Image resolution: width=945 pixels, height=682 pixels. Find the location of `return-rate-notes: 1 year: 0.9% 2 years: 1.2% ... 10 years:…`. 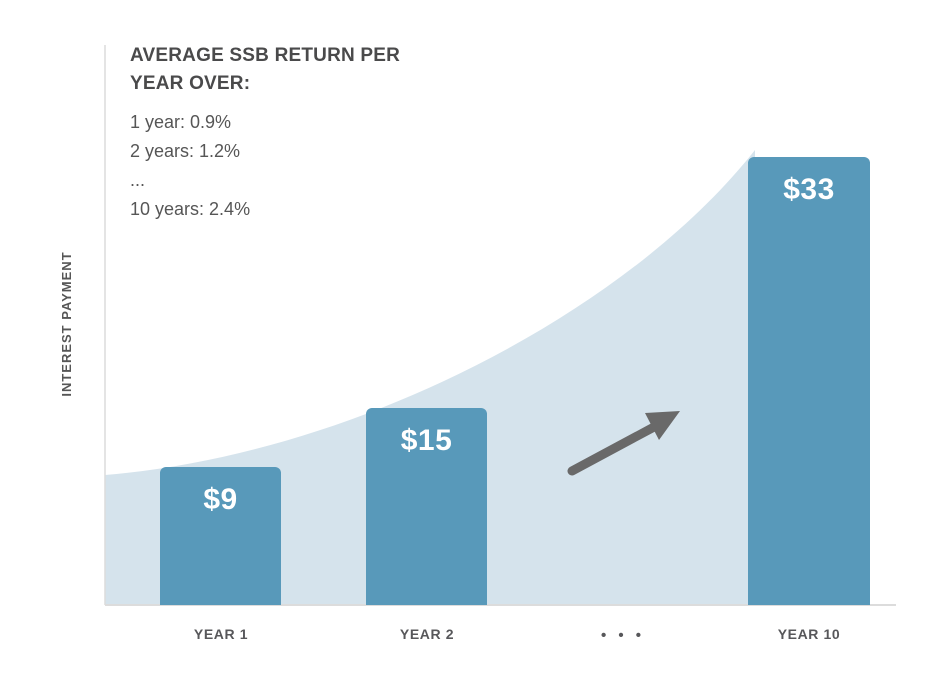

return-rate-notes: 1 year: 0.9% 2 years: 1.2% ... 10 years:… is located at coordinates (190, 166).